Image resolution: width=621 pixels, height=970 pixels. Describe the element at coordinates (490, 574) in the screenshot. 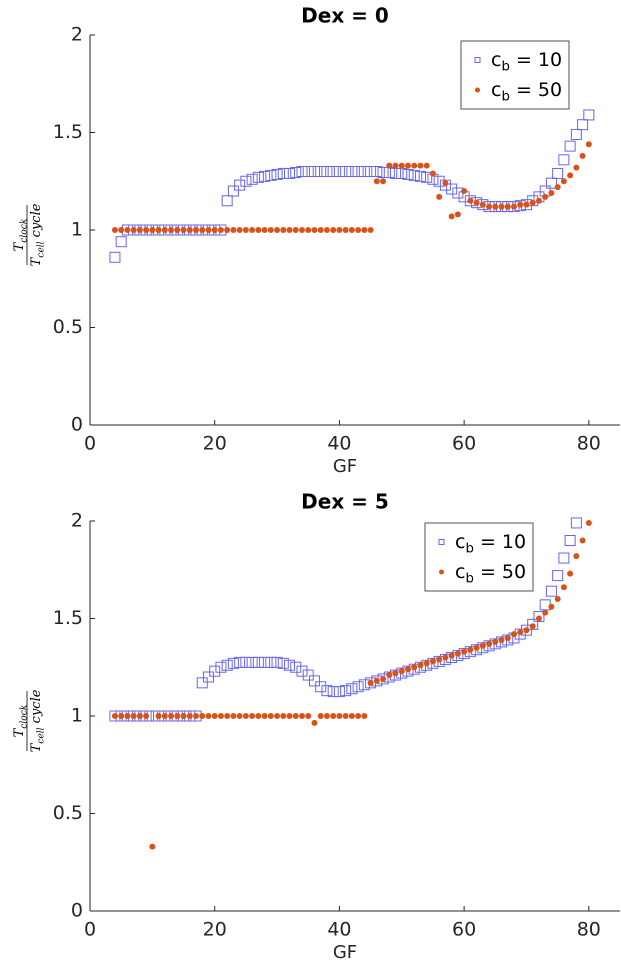

I see `legend-label: cb = 50` at that location.